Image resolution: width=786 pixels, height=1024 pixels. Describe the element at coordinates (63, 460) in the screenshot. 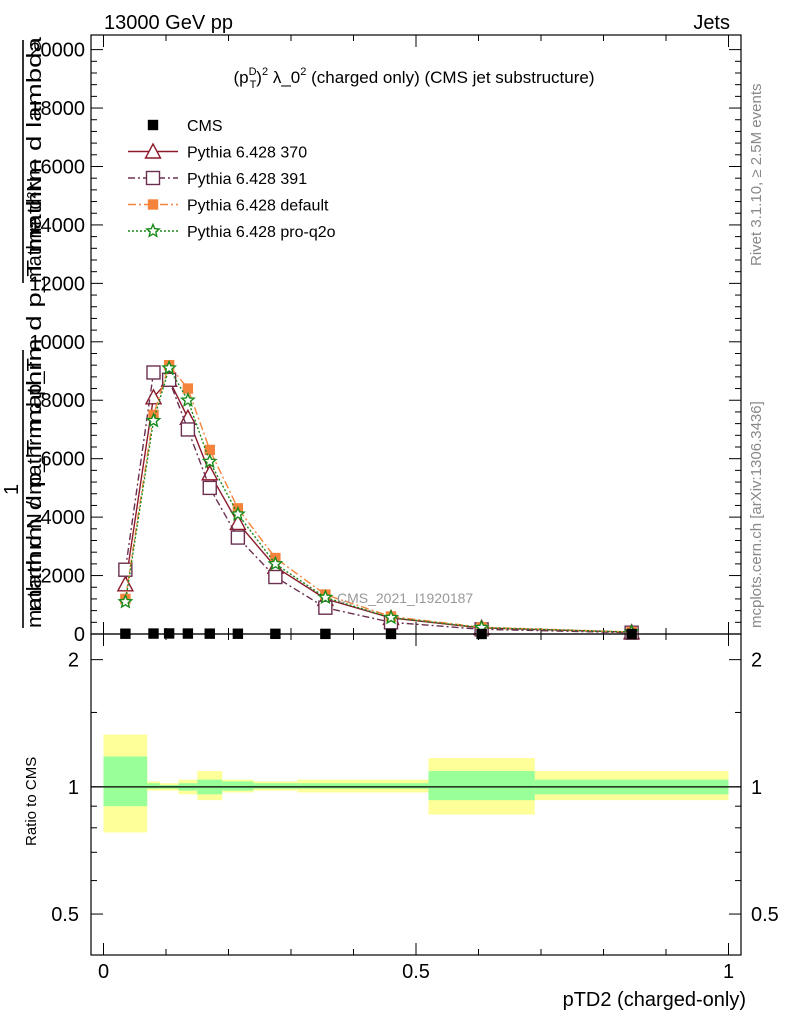

I see `main-ytick-label: 6000` at that location.